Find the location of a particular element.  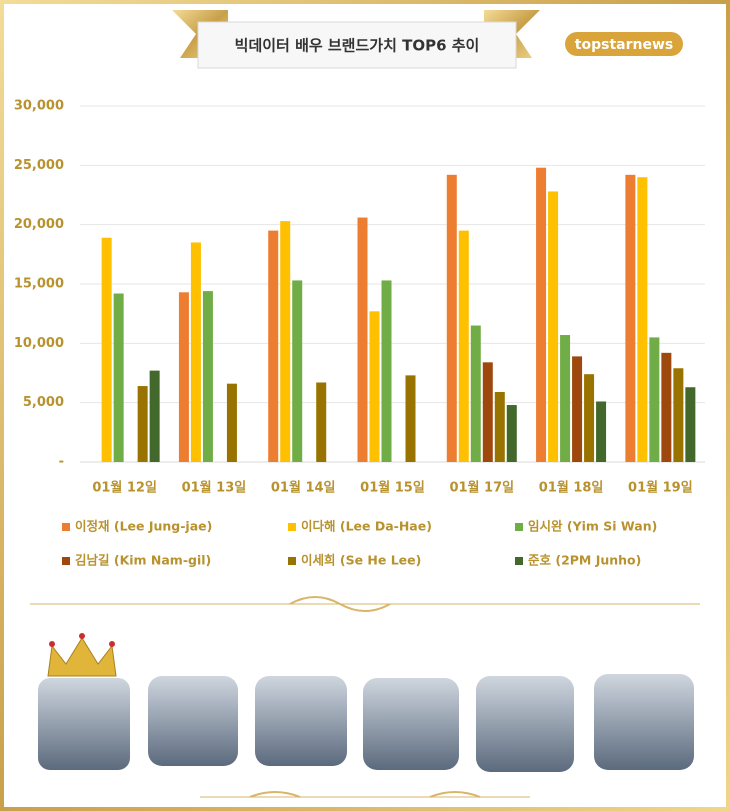

logo-badge is located at coordinates (624, 44).